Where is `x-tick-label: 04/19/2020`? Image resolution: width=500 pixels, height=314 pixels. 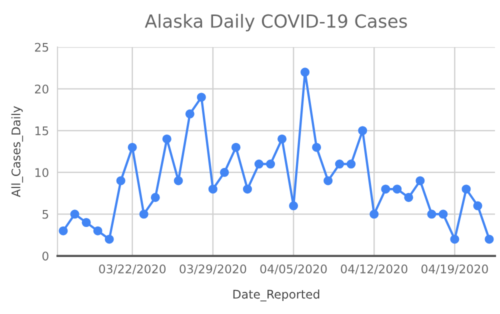 x-tick-label: 04/19/2020 is located at coordinates (454, 269).